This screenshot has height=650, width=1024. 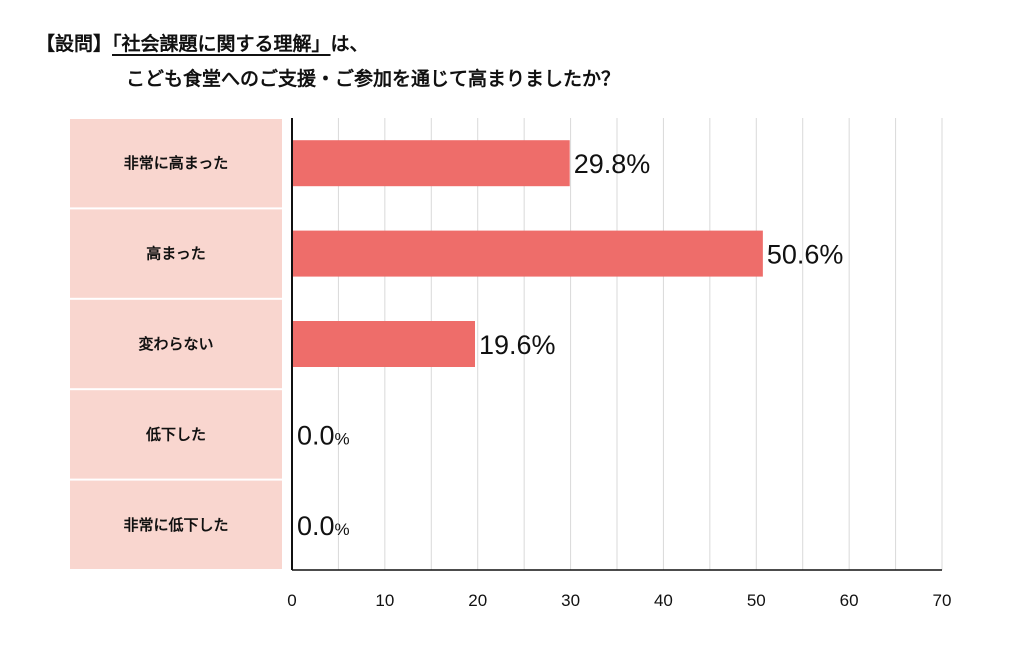 What do you see at coordinates (477, 600) in the screenshot?
I see `x-tick-label: 20` at bounding box center [477, 600].